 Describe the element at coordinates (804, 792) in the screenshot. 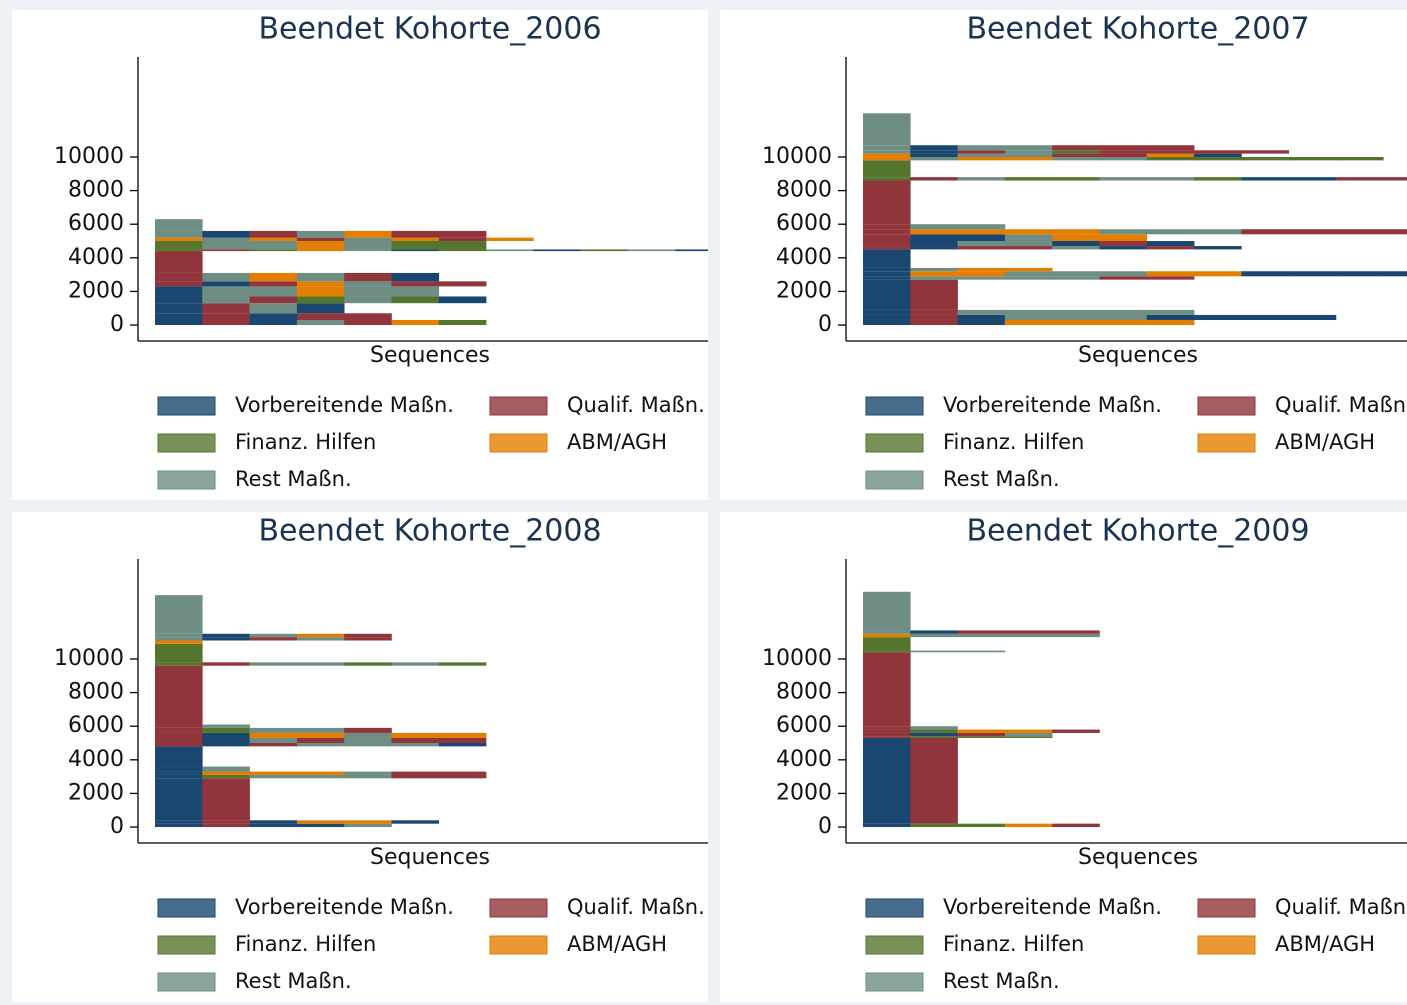

I see `y-tick-label: 2000` at that location.